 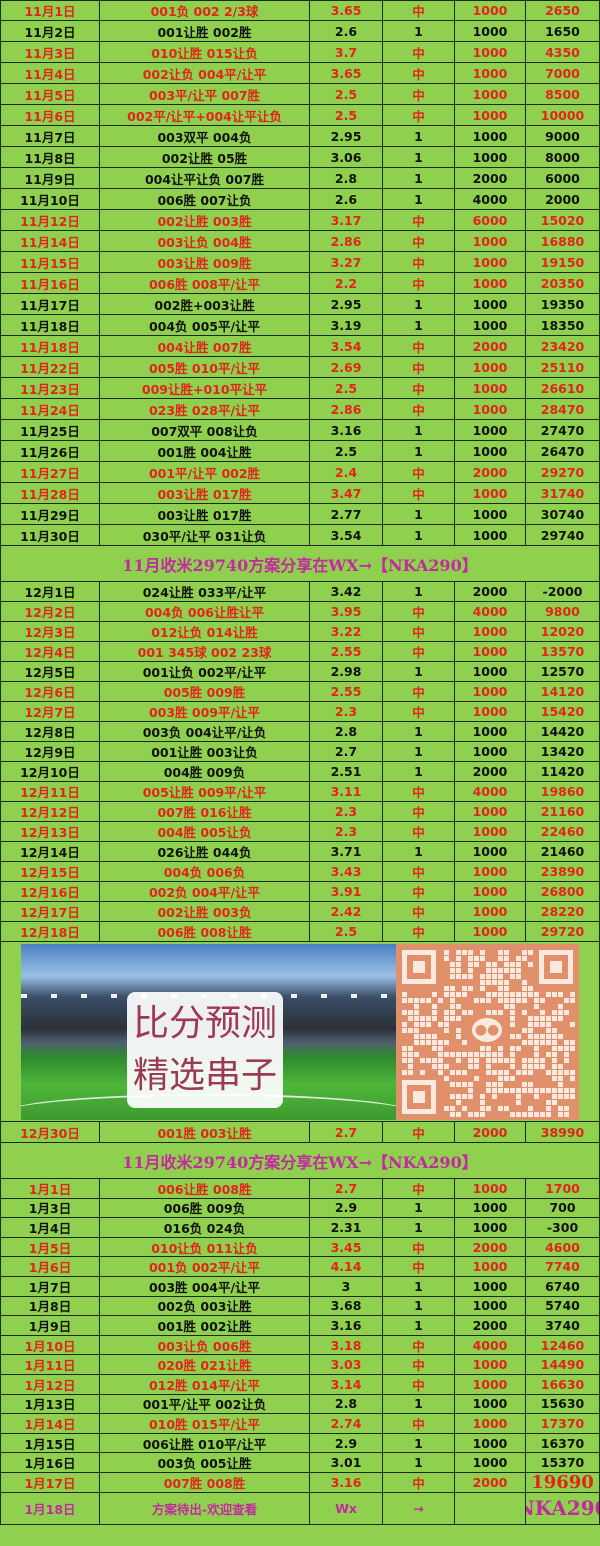 What do you see at coordinates (300, 52) in the screenshot?
I see `table-row: 11月3日 010让胜 015让负 3.7 中 1000 4350` at bounding box center [300, 52].